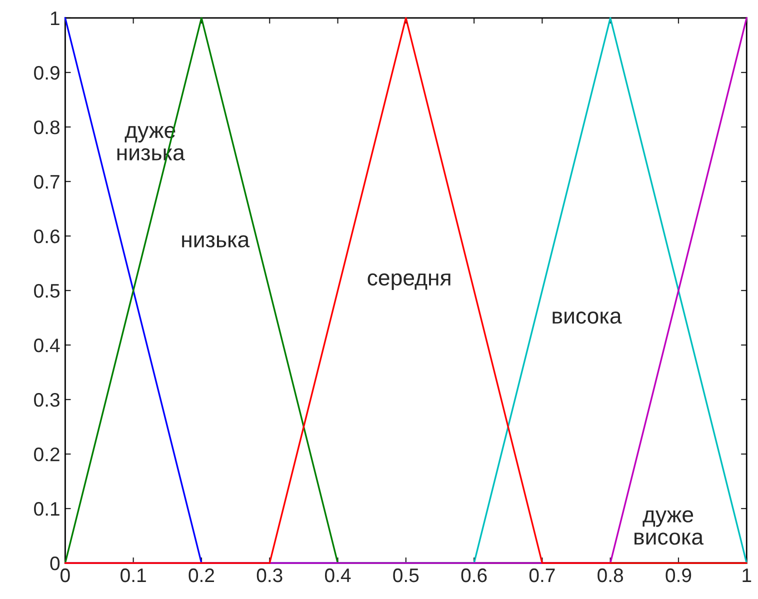 The width and height of the screenshot is (758, 599). I want to click on series-label: середня, so click(409, 281).